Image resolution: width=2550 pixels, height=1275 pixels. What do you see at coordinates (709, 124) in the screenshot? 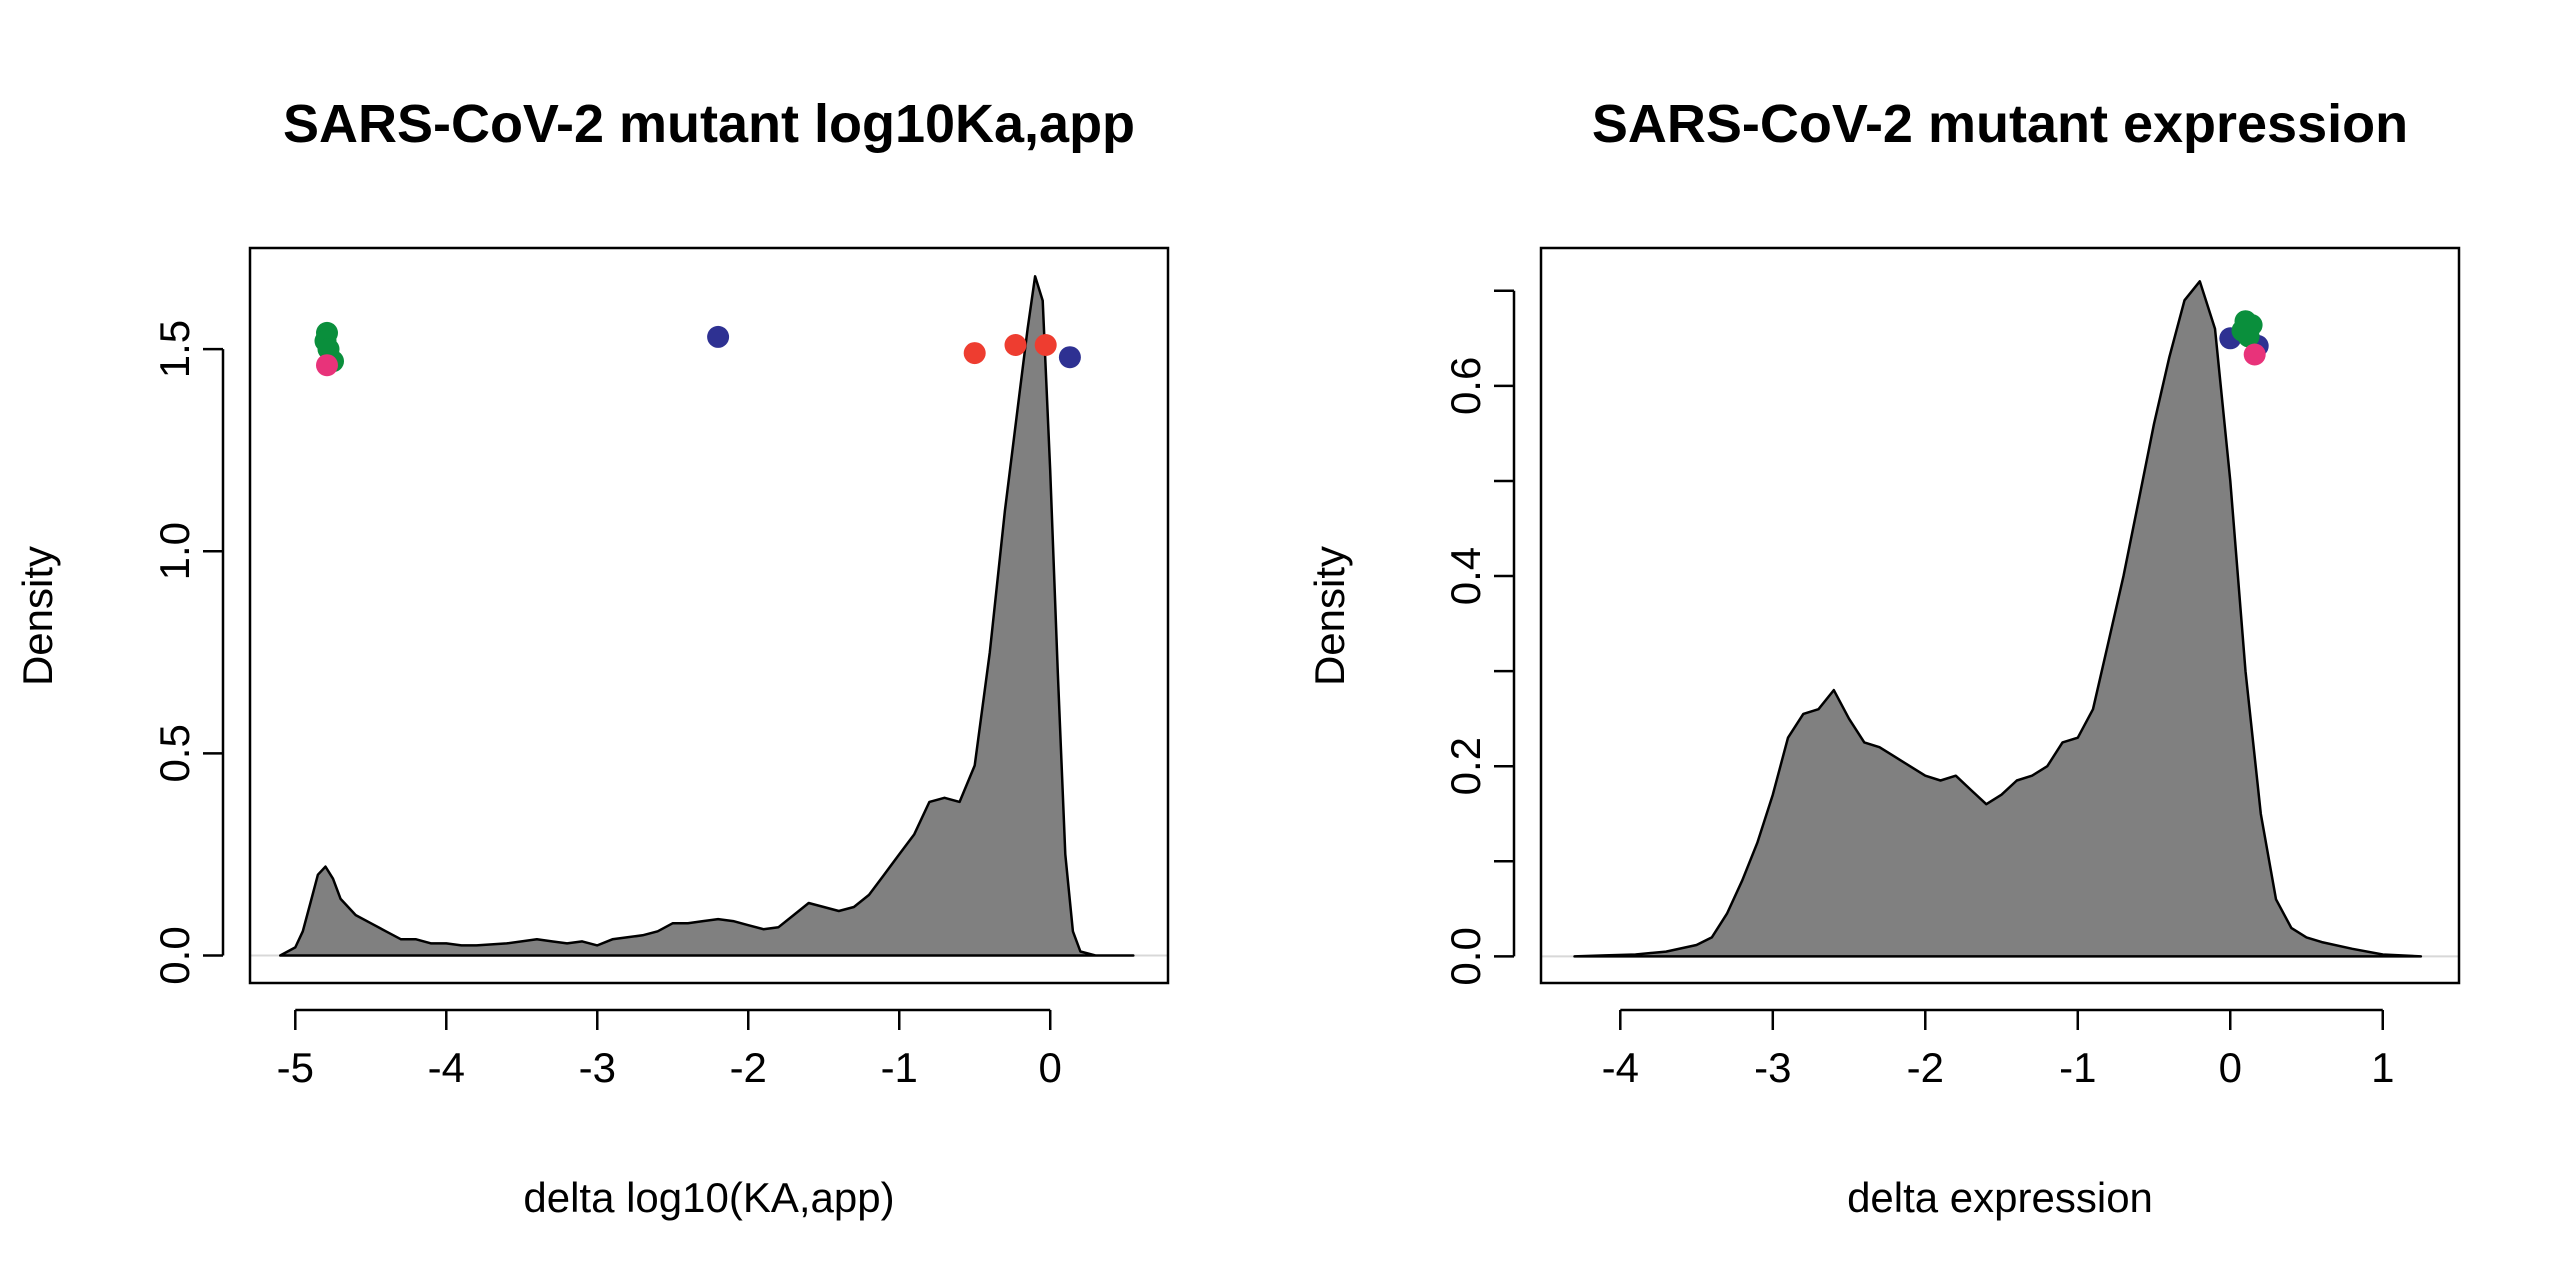
I see `chart-title: SARS-CoV-2 mutant log10Ka,app` at bounding box center [709, 124].